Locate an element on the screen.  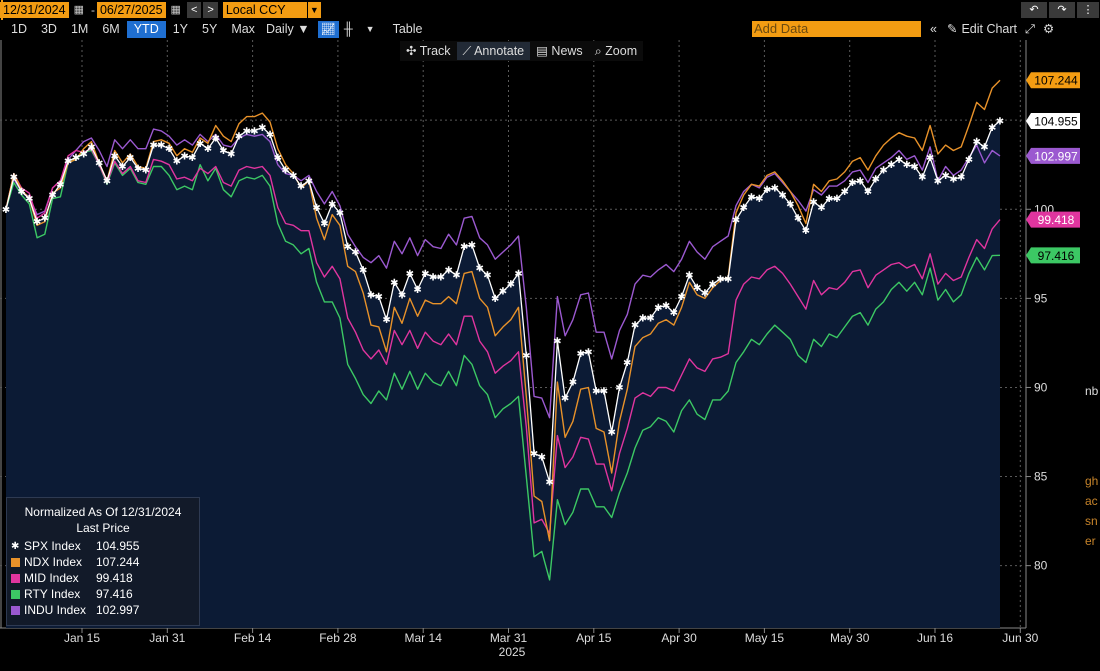
edit-chart-button: Edit Chart is located at coordinates (989, 29).